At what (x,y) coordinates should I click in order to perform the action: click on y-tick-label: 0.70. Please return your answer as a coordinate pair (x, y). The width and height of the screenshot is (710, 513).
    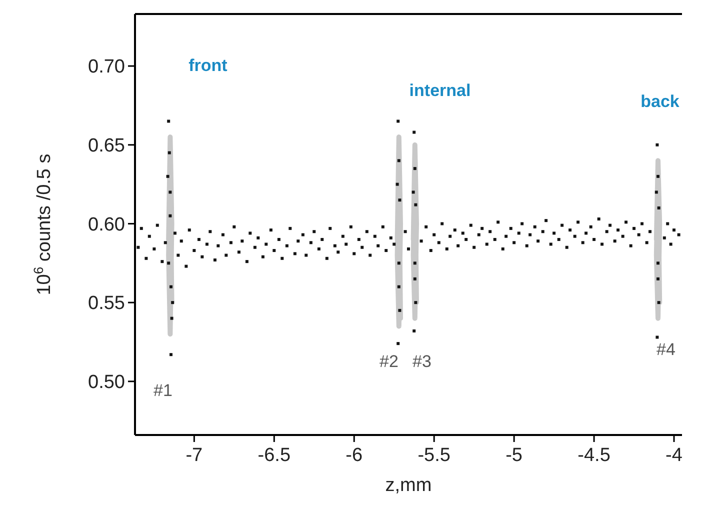
    Looking at the image, I should click on (106, 67).